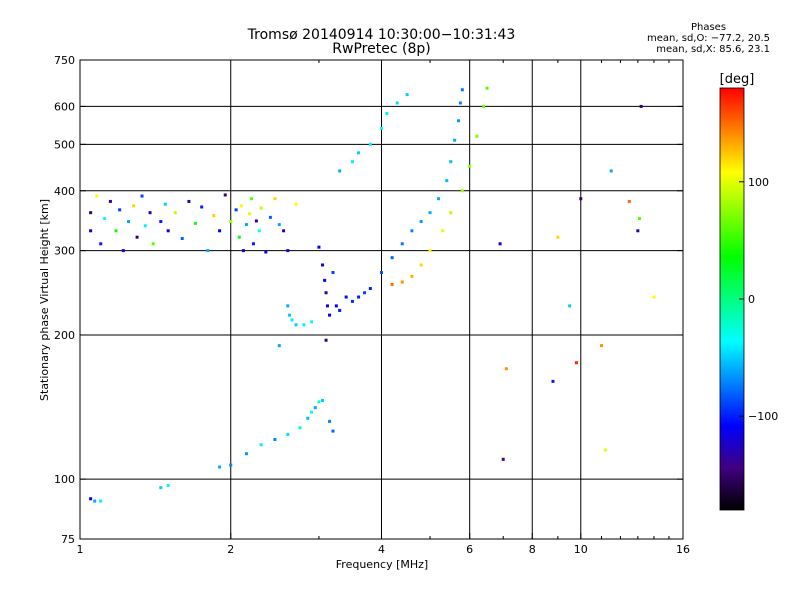  I want to click on colorbar-label: [deg], so click(737, 79).